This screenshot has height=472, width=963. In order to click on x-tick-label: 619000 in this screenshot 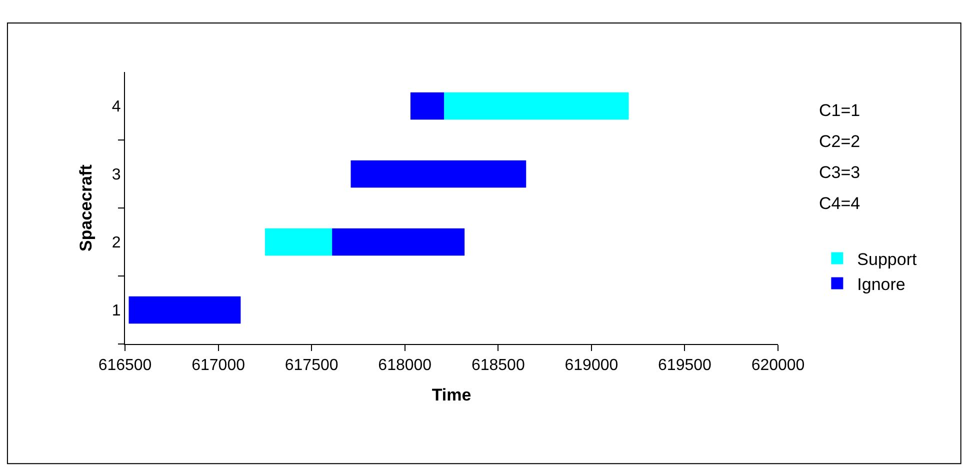, I will do `click(591, 365)`.